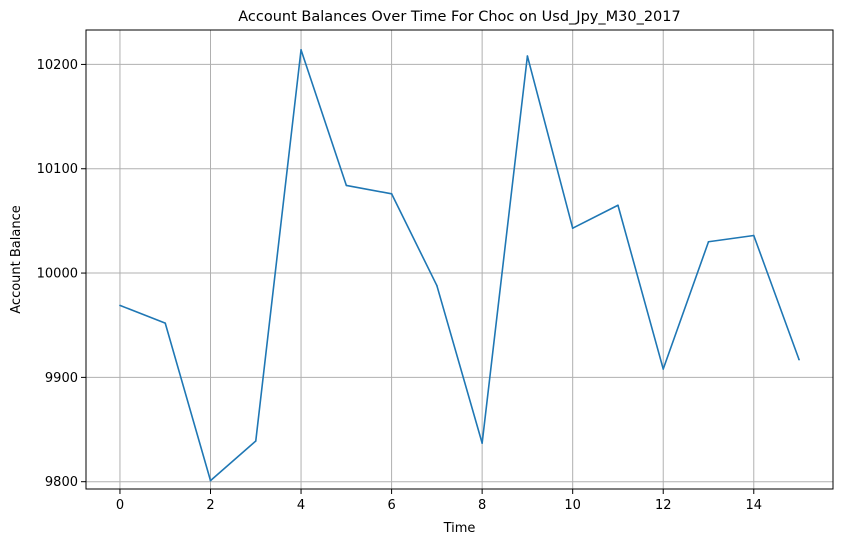 This screenshot has width=868, height=549. Describe the element at coordinates (663, 505) in the screenshot. I see `x-tick-label: 12` at that location.